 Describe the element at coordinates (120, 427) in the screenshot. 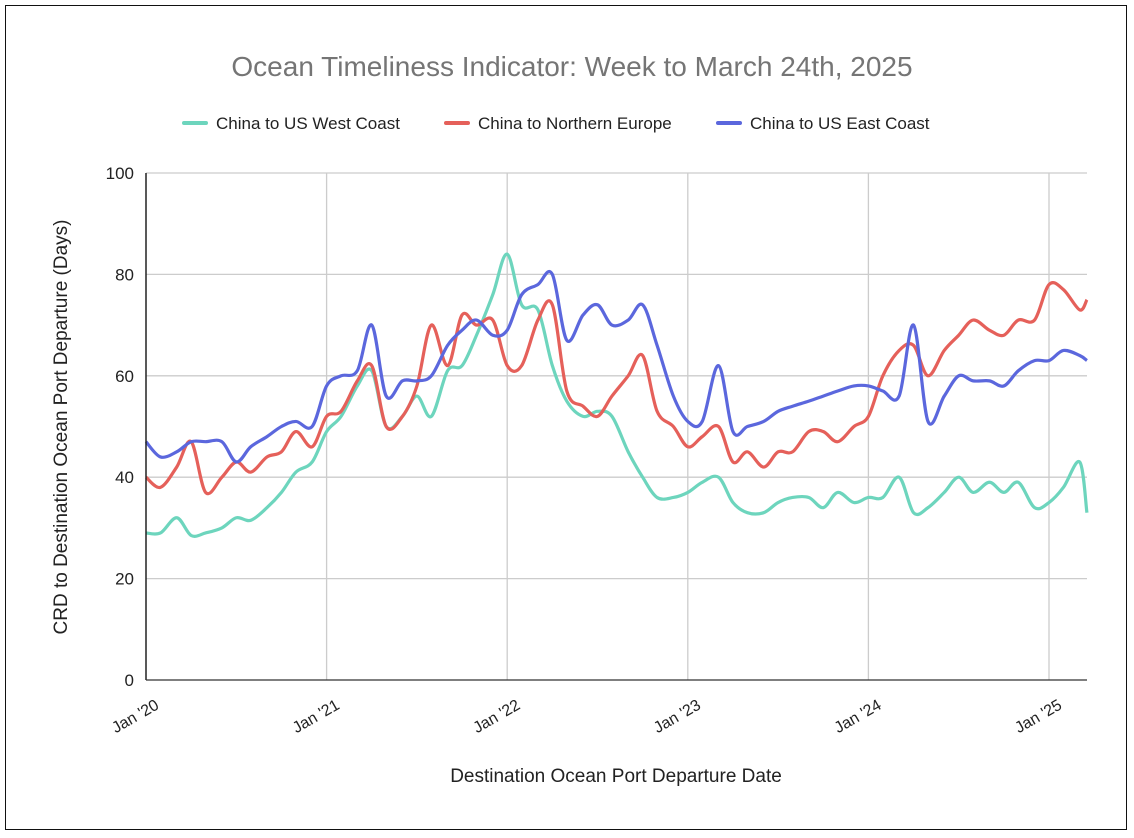

I see `y-axis-ticks: 0 20 40 60 80 100` at that location.